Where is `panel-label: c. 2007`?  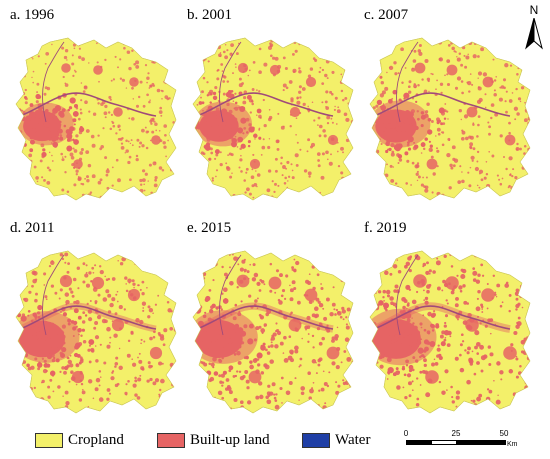
panel-label: c. 2007 is located at coordinates (386, 15).